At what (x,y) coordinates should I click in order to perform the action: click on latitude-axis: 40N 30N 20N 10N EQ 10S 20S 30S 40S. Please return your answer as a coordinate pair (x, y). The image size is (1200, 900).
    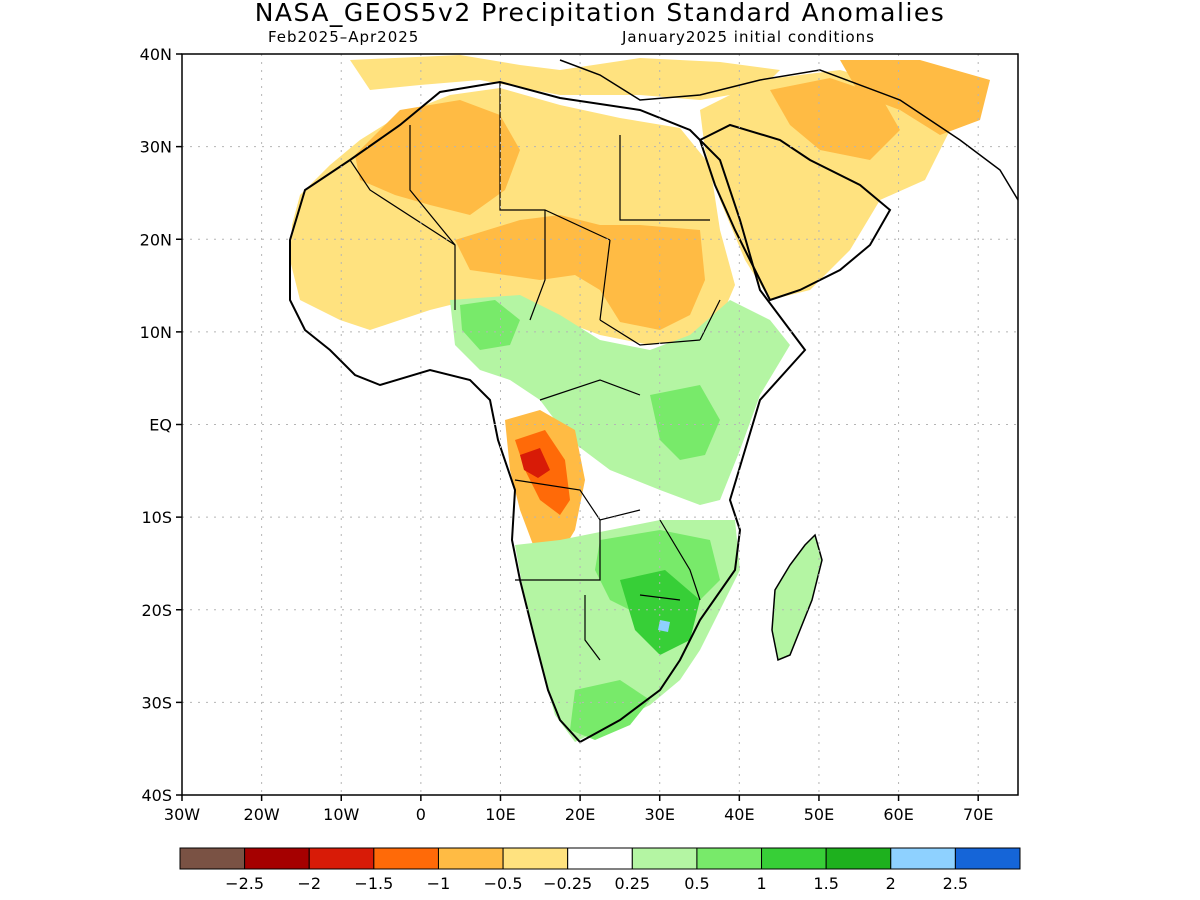
    Looking at the image, I should click on (161, 425).